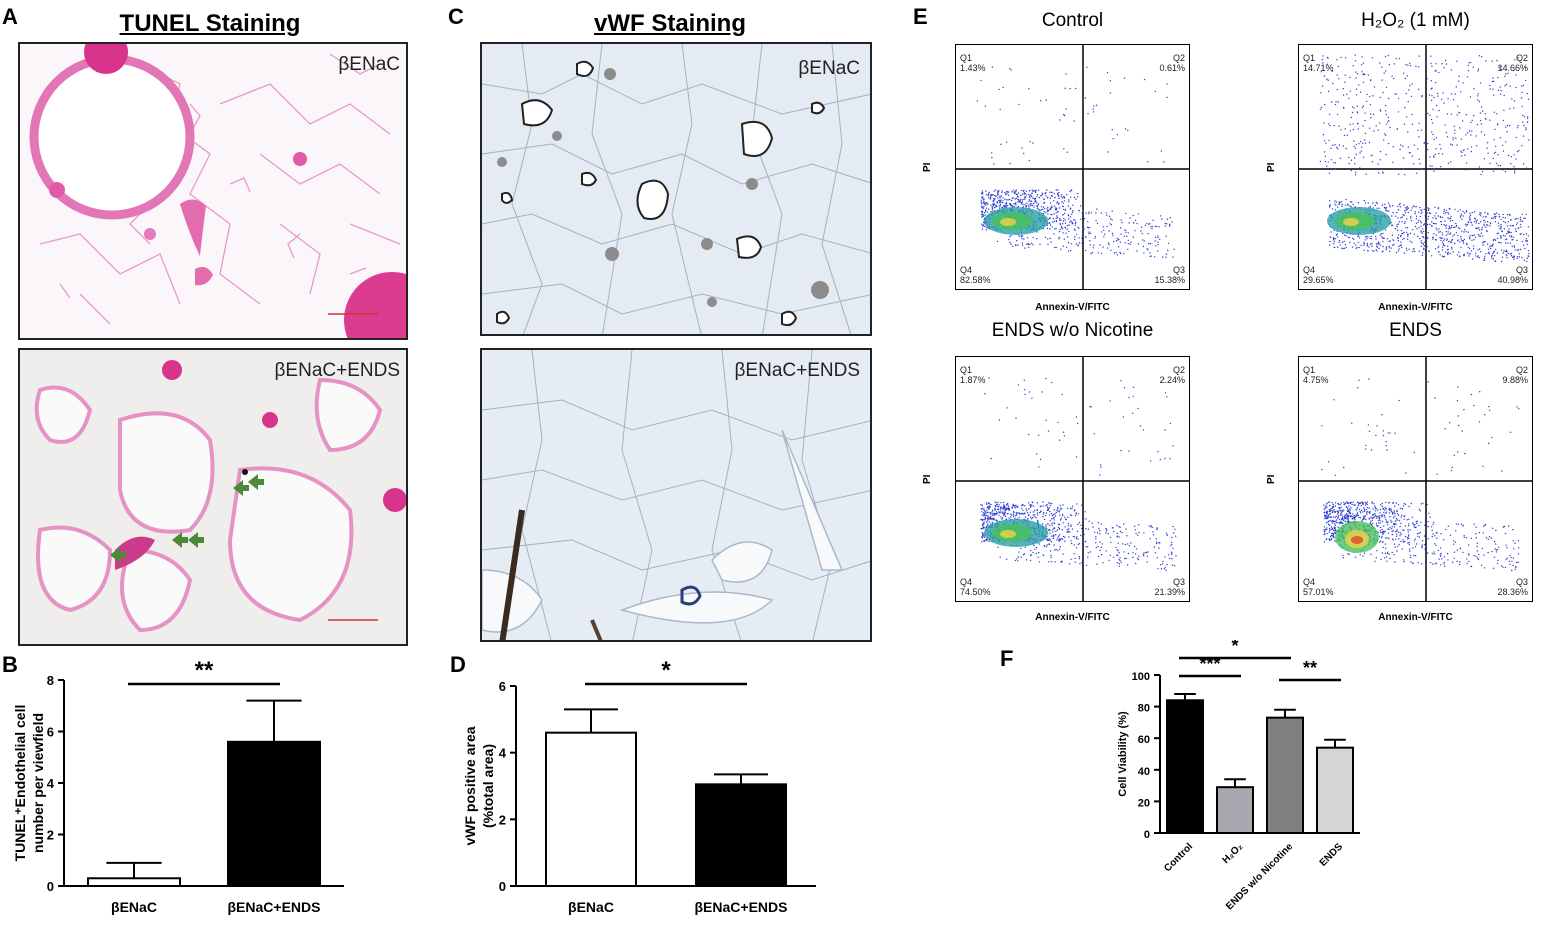 This screenshot has width=1550, height=932. I want to click on tunel-image-benac-ends, so click(213, 497).